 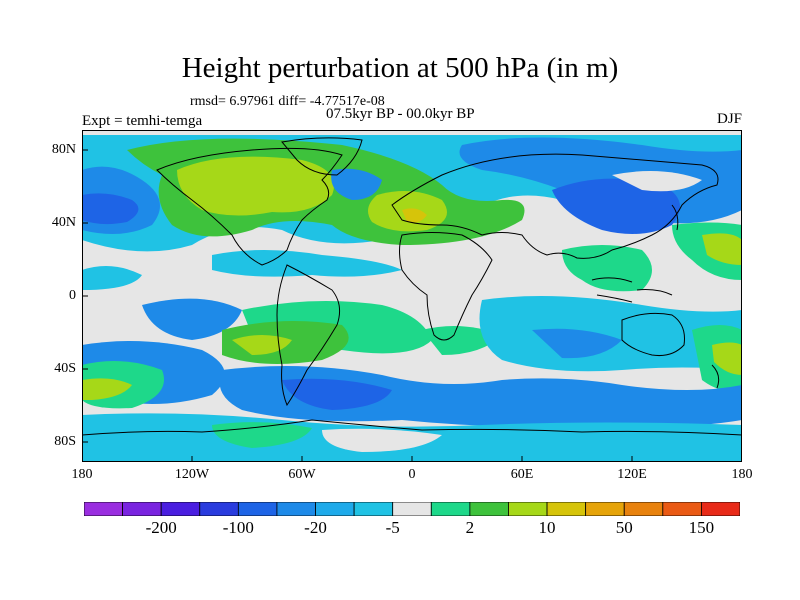 I want to click on x-tick-label: 60E, so click(x=522, y=474).